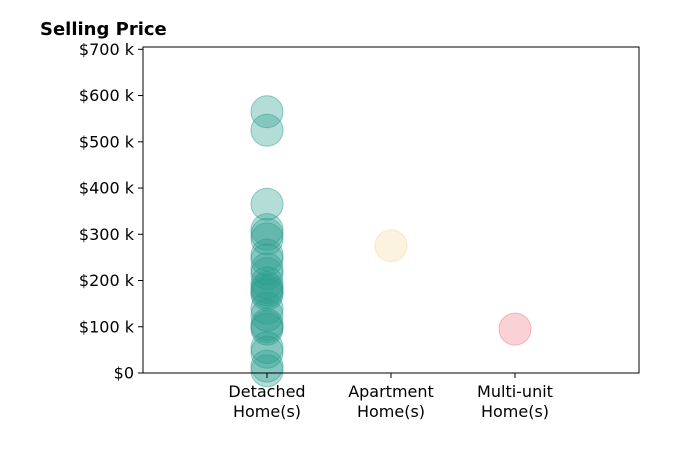  What do you see at coordinates (107, 141) in the screenshot?
I see `y-tick-label: $500 k` at bounding box center [107, 141].